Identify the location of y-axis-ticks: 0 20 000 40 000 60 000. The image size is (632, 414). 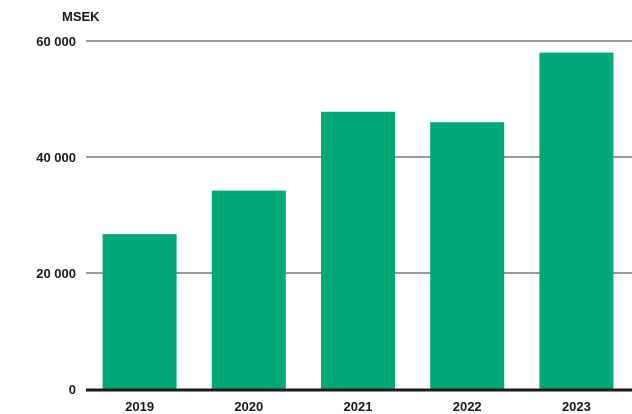
(56, 215).